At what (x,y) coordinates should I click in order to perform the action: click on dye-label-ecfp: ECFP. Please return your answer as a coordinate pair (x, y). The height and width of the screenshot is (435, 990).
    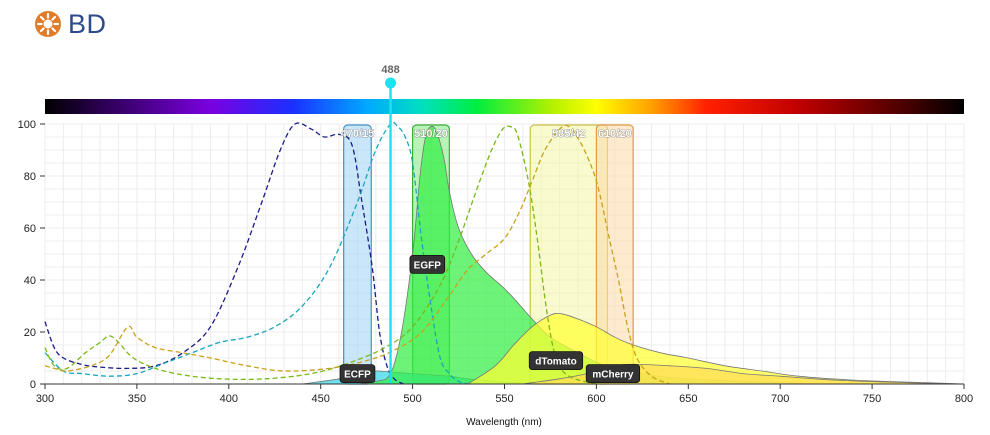
    Looking at the image, I should click on (357, 375).